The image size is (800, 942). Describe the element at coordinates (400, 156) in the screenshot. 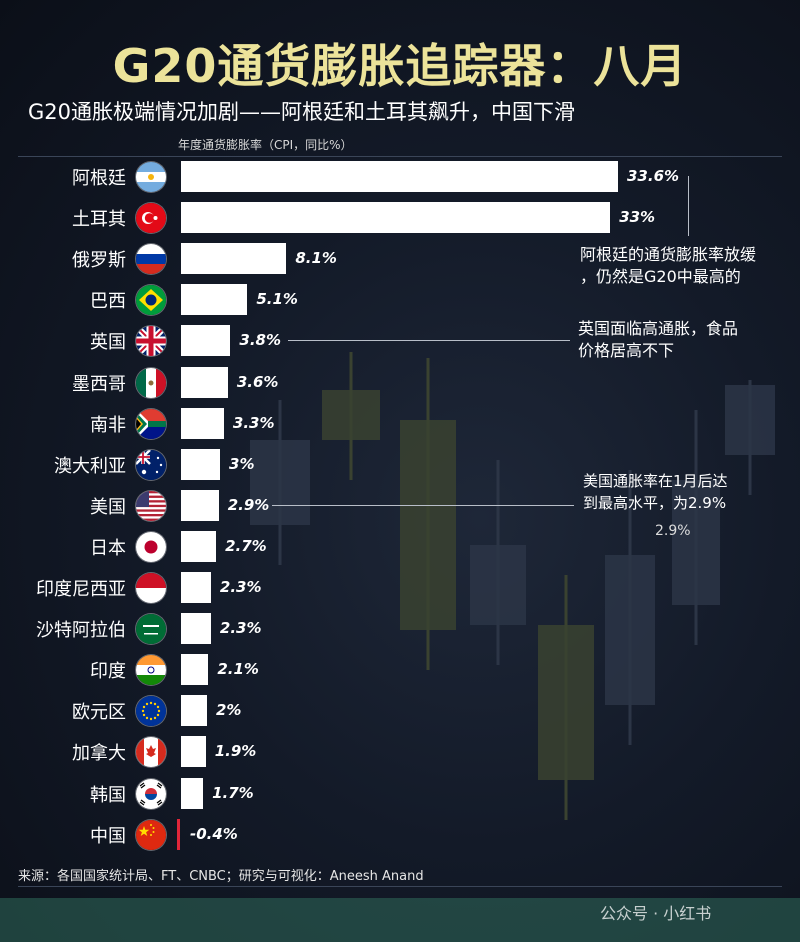

I see `top-divider` at that location.